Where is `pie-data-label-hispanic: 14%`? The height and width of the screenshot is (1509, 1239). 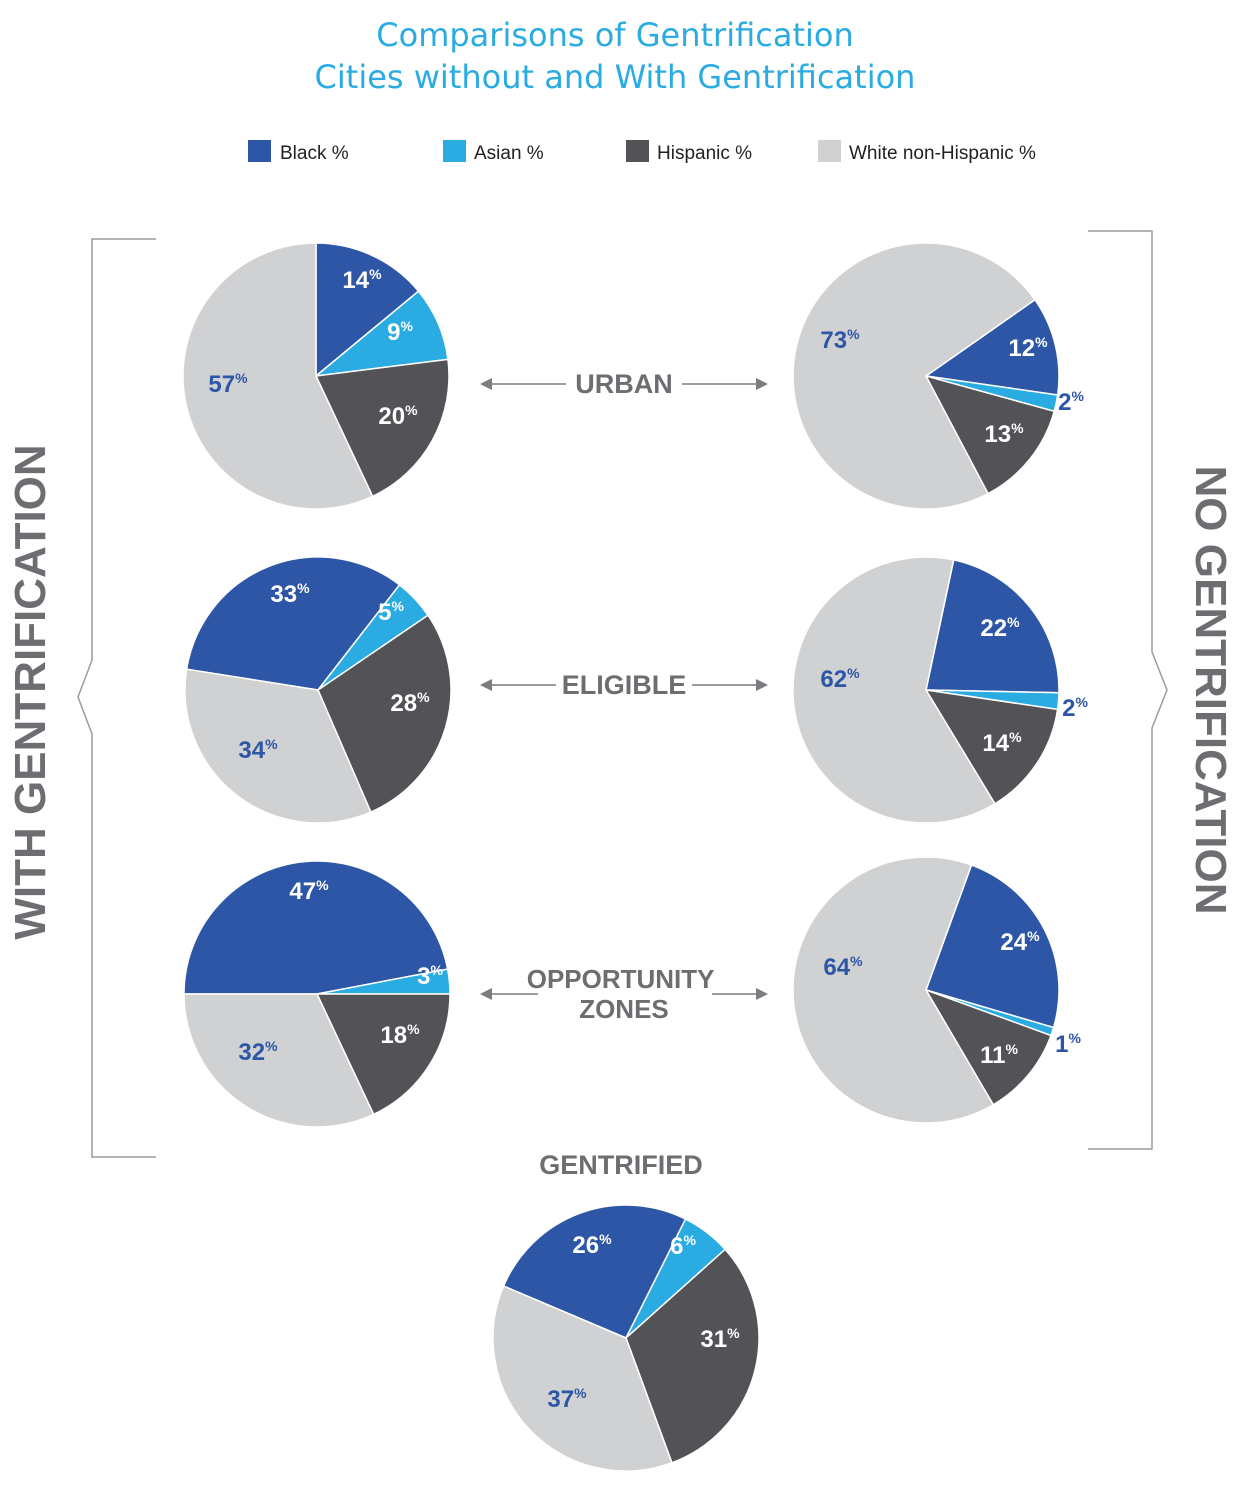 pie-data-label-hispanic: 14% is located at coordinates (1002, 743).